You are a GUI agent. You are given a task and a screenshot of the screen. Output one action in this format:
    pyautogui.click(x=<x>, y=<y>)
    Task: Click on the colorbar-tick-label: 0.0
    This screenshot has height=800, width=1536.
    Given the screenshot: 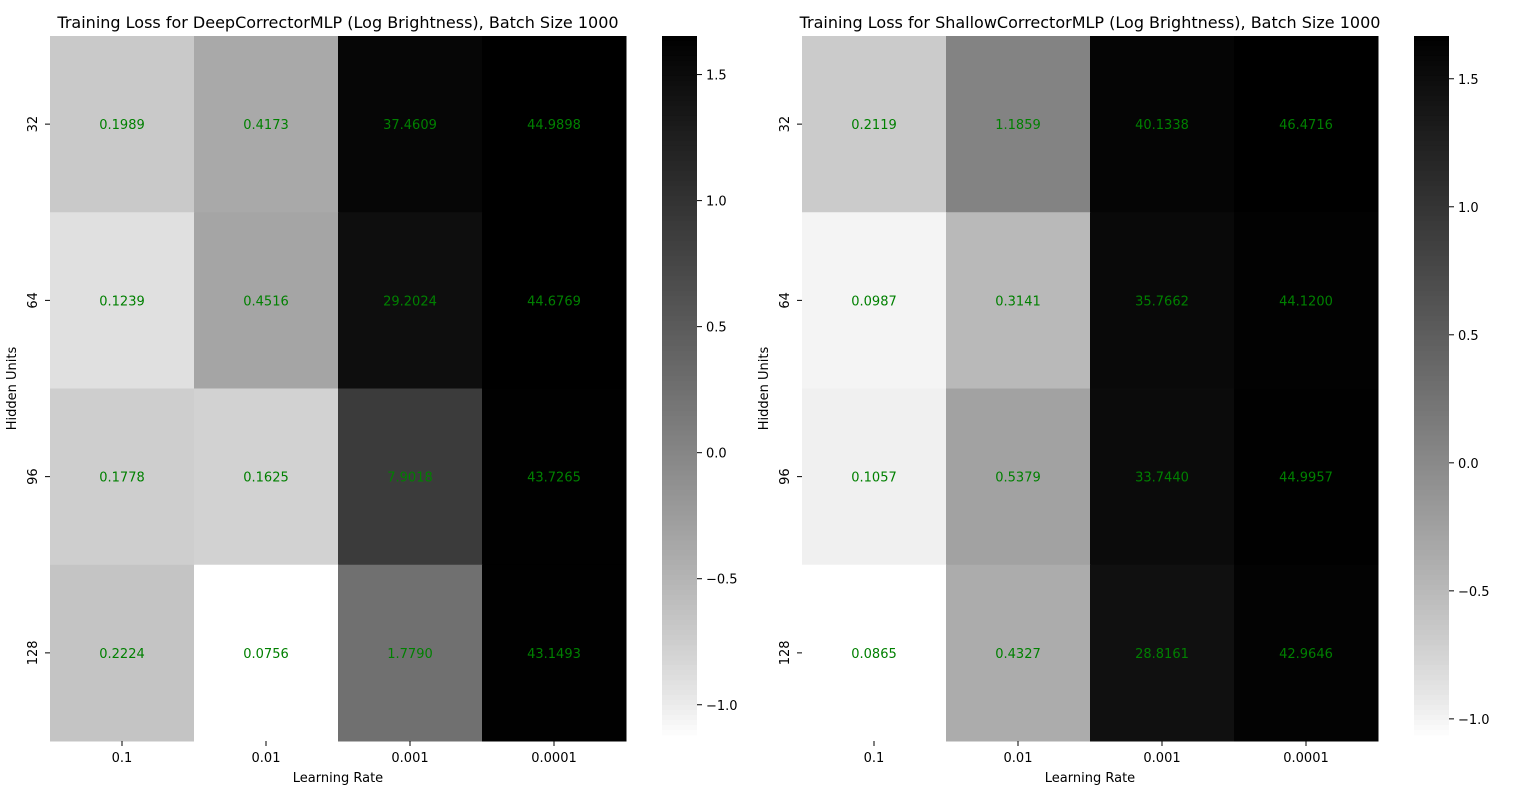 What is the action you would take?
    pyautogui.click(x=716, y=454)
    